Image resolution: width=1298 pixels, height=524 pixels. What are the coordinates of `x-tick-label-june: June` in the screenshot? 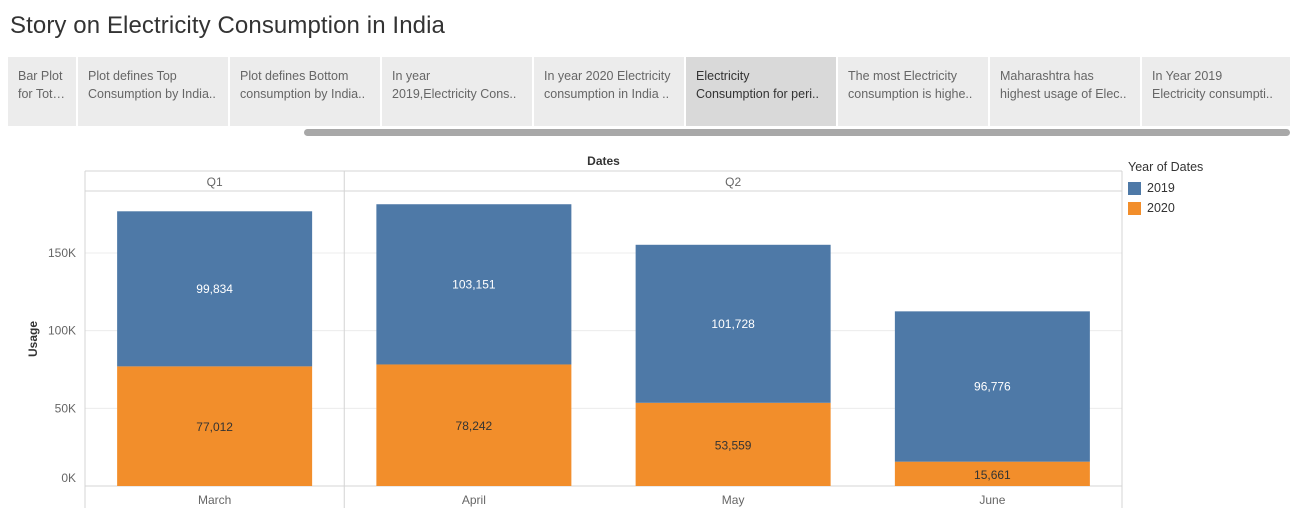 It's located at (992, 500).